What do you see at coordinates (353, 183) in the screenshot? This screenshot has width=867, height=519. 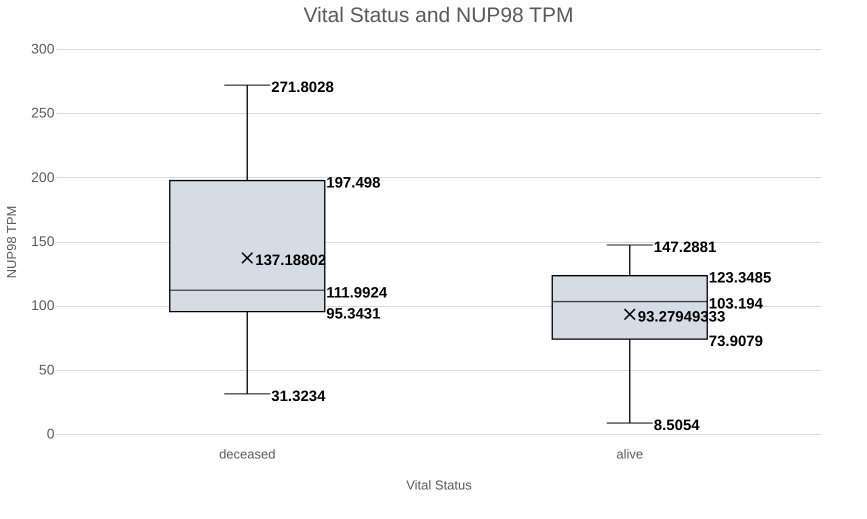 I see `annotation: 197.498` at bounding box center [353, 183].